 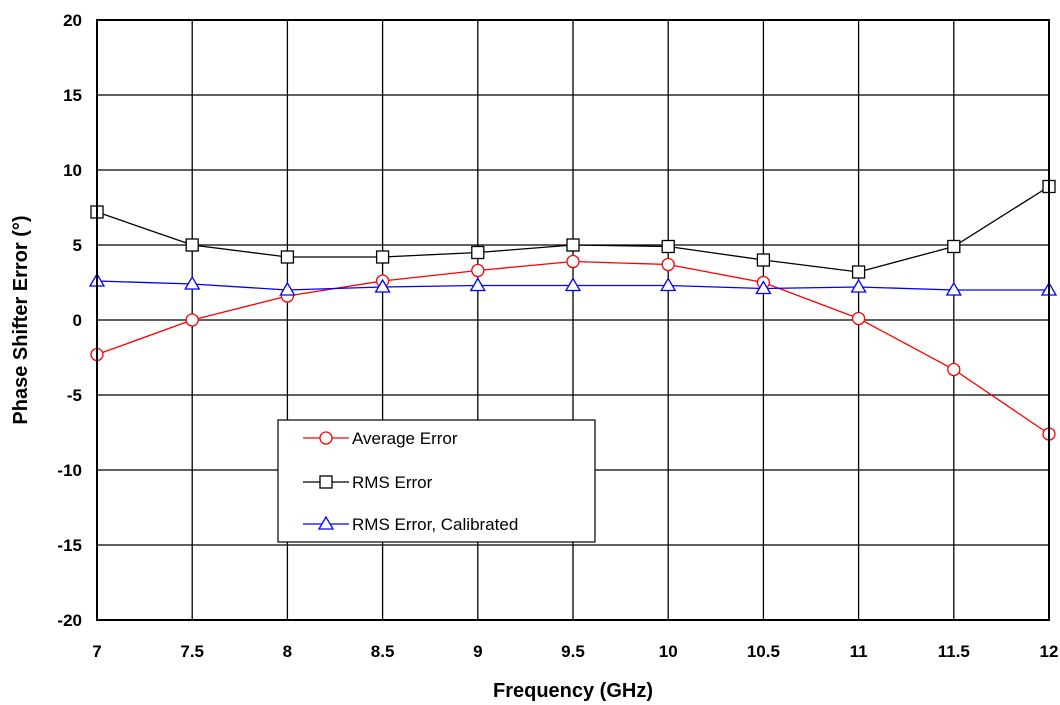 I want to click on legend-label: Average Error, so click(x=405, y=438).